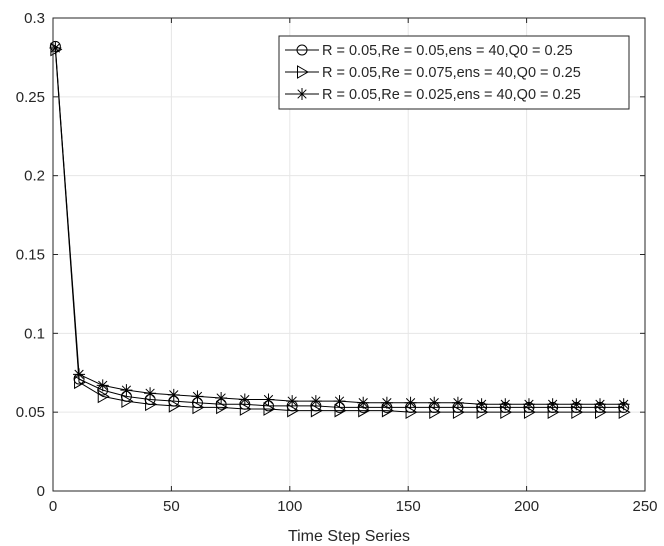  What do you see at coordinates (526, 506) in the screenshot?
I see `x-tick-label: 200` at bounding box center [526, 506].